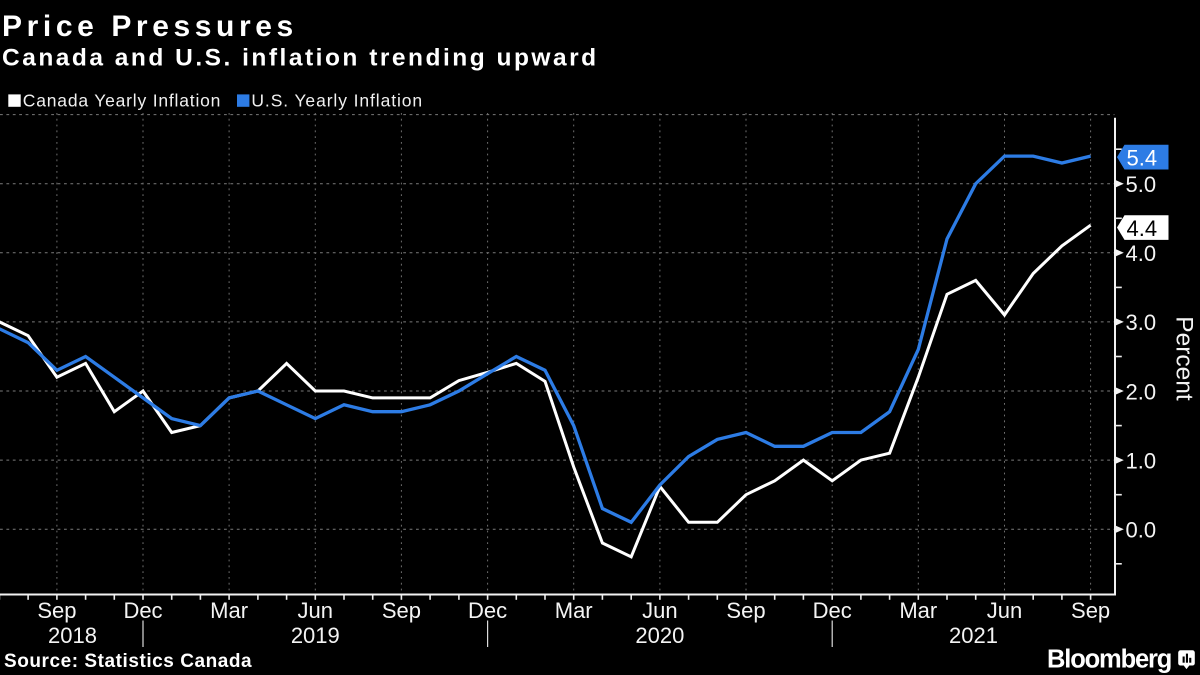 The height and width of the screenshot is (675, 1200). What do you see at coordinates (128, 661) in the screenshot?
I see `svg-text: Source: Statistics Canada` at bounding box center [128, 661].